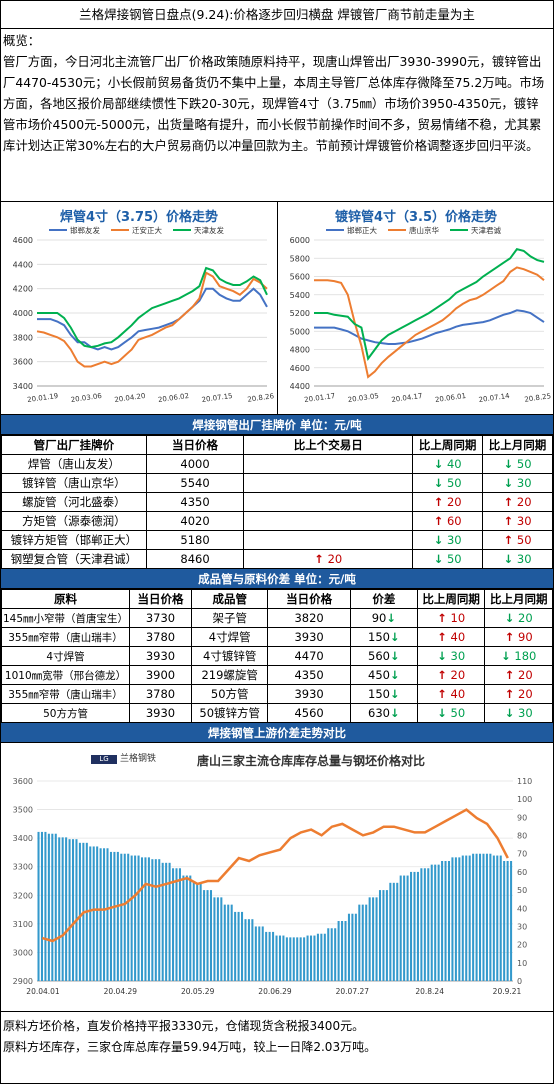 The image size is (554, 1084). Describe the element at coordinates (217, 398) in the screenshot. I see `x-tick-label: 20.07.15` at that location.